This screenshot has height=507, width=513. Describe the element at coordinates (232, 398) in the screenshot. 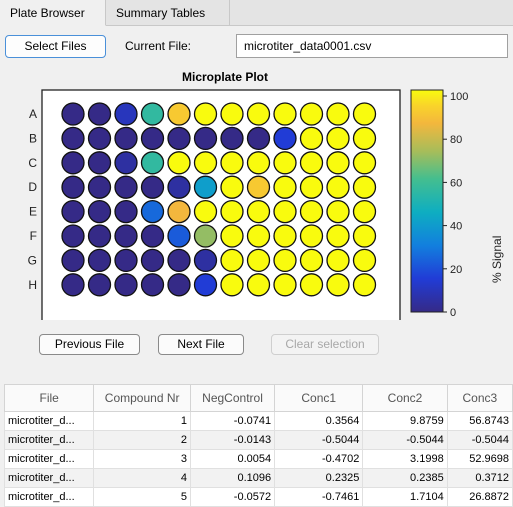

I see `column-header: NegControl` at that location.